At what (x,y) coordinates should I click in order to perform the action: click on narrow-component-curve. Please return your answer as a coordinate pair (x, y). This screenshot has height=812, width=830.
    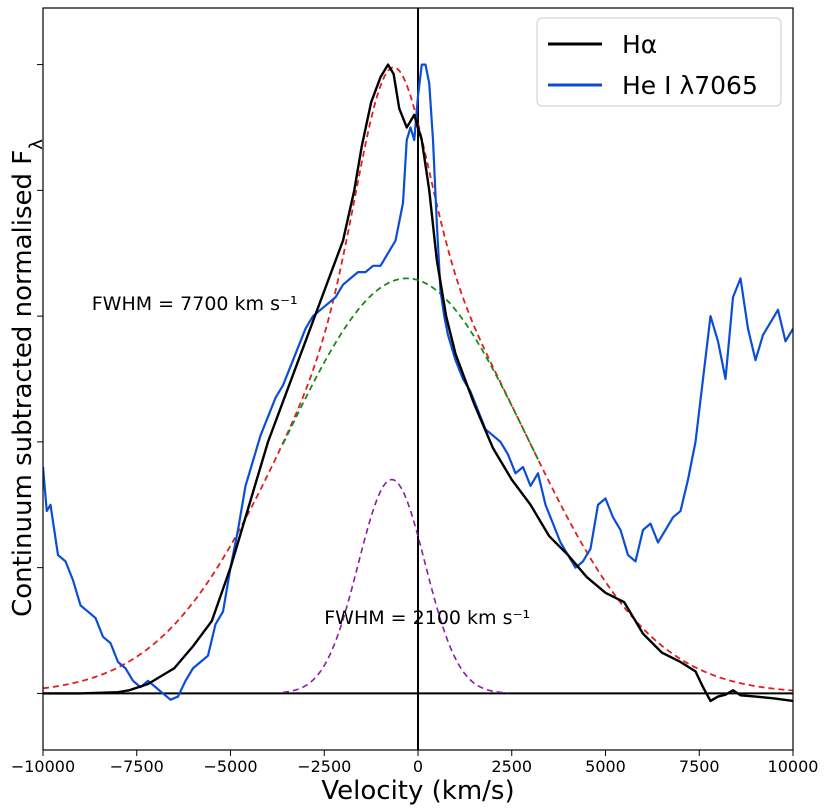
    Looking at the image, I should click on (395, 586).